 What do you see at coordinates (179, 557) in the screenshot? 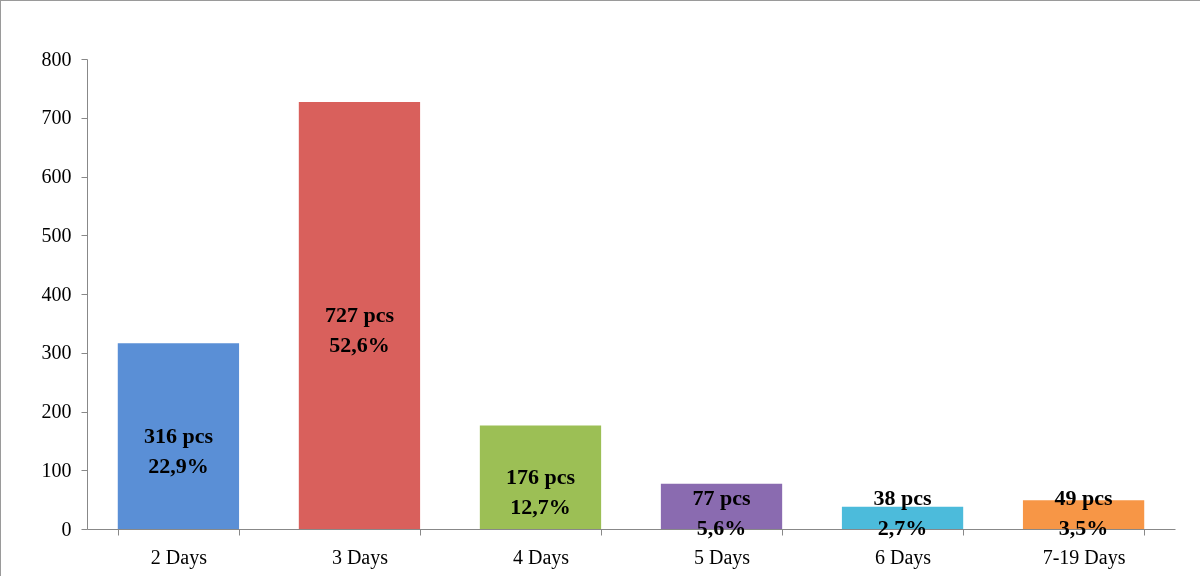
I see `x-tick-label: 2 Days` at bounding box center [179, 557].